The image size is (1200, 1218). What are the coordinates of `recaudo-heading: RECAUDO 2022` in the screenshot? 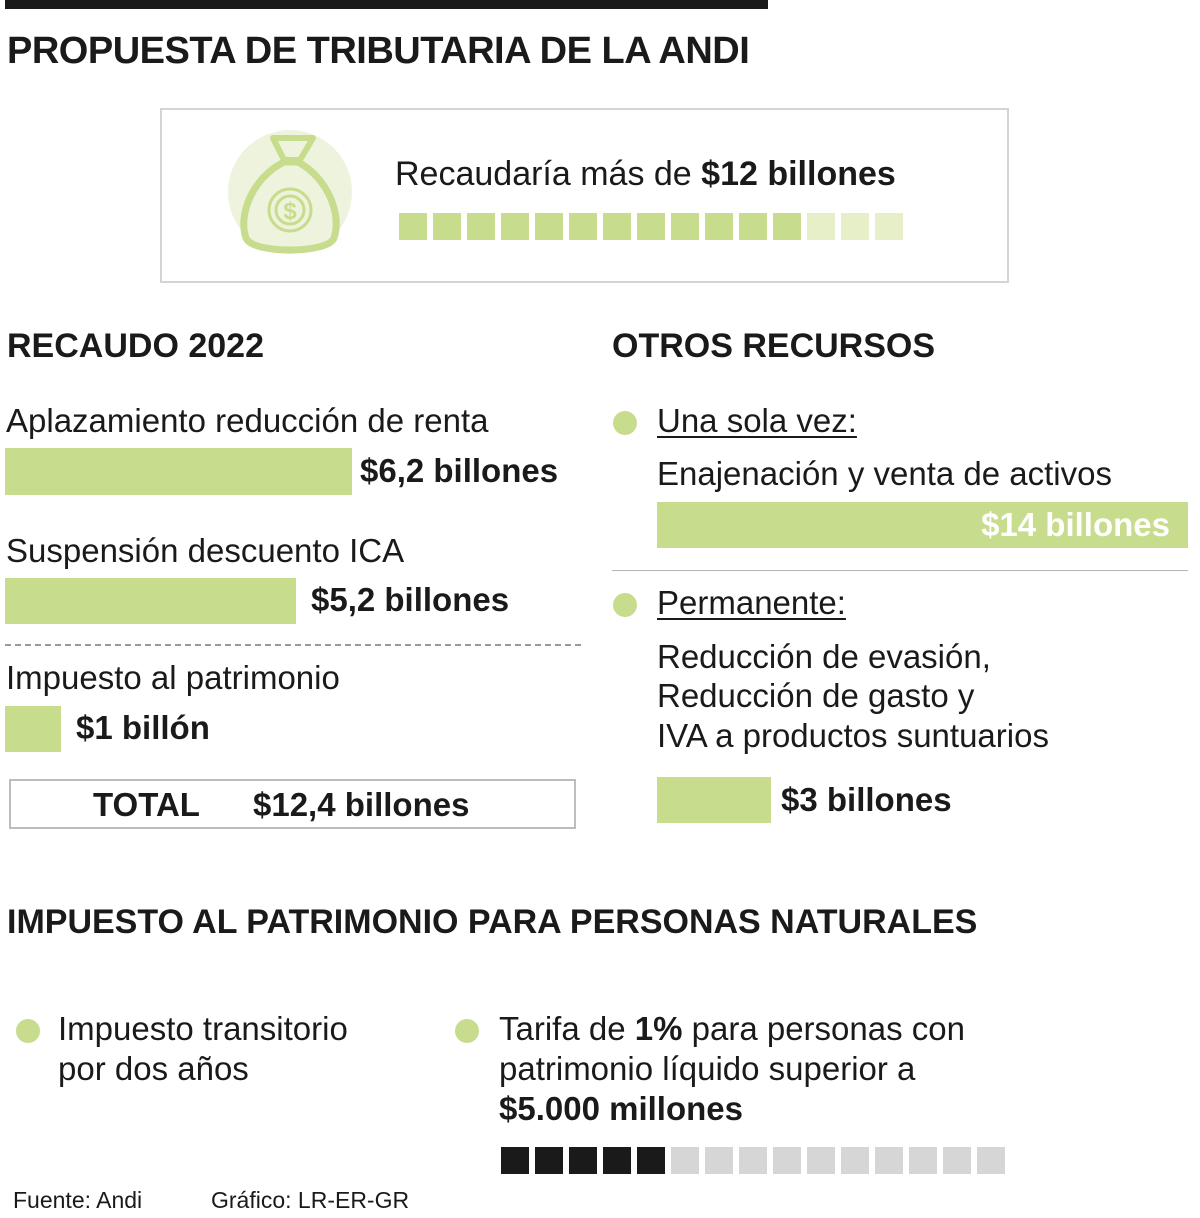 It's located at (135, 346).